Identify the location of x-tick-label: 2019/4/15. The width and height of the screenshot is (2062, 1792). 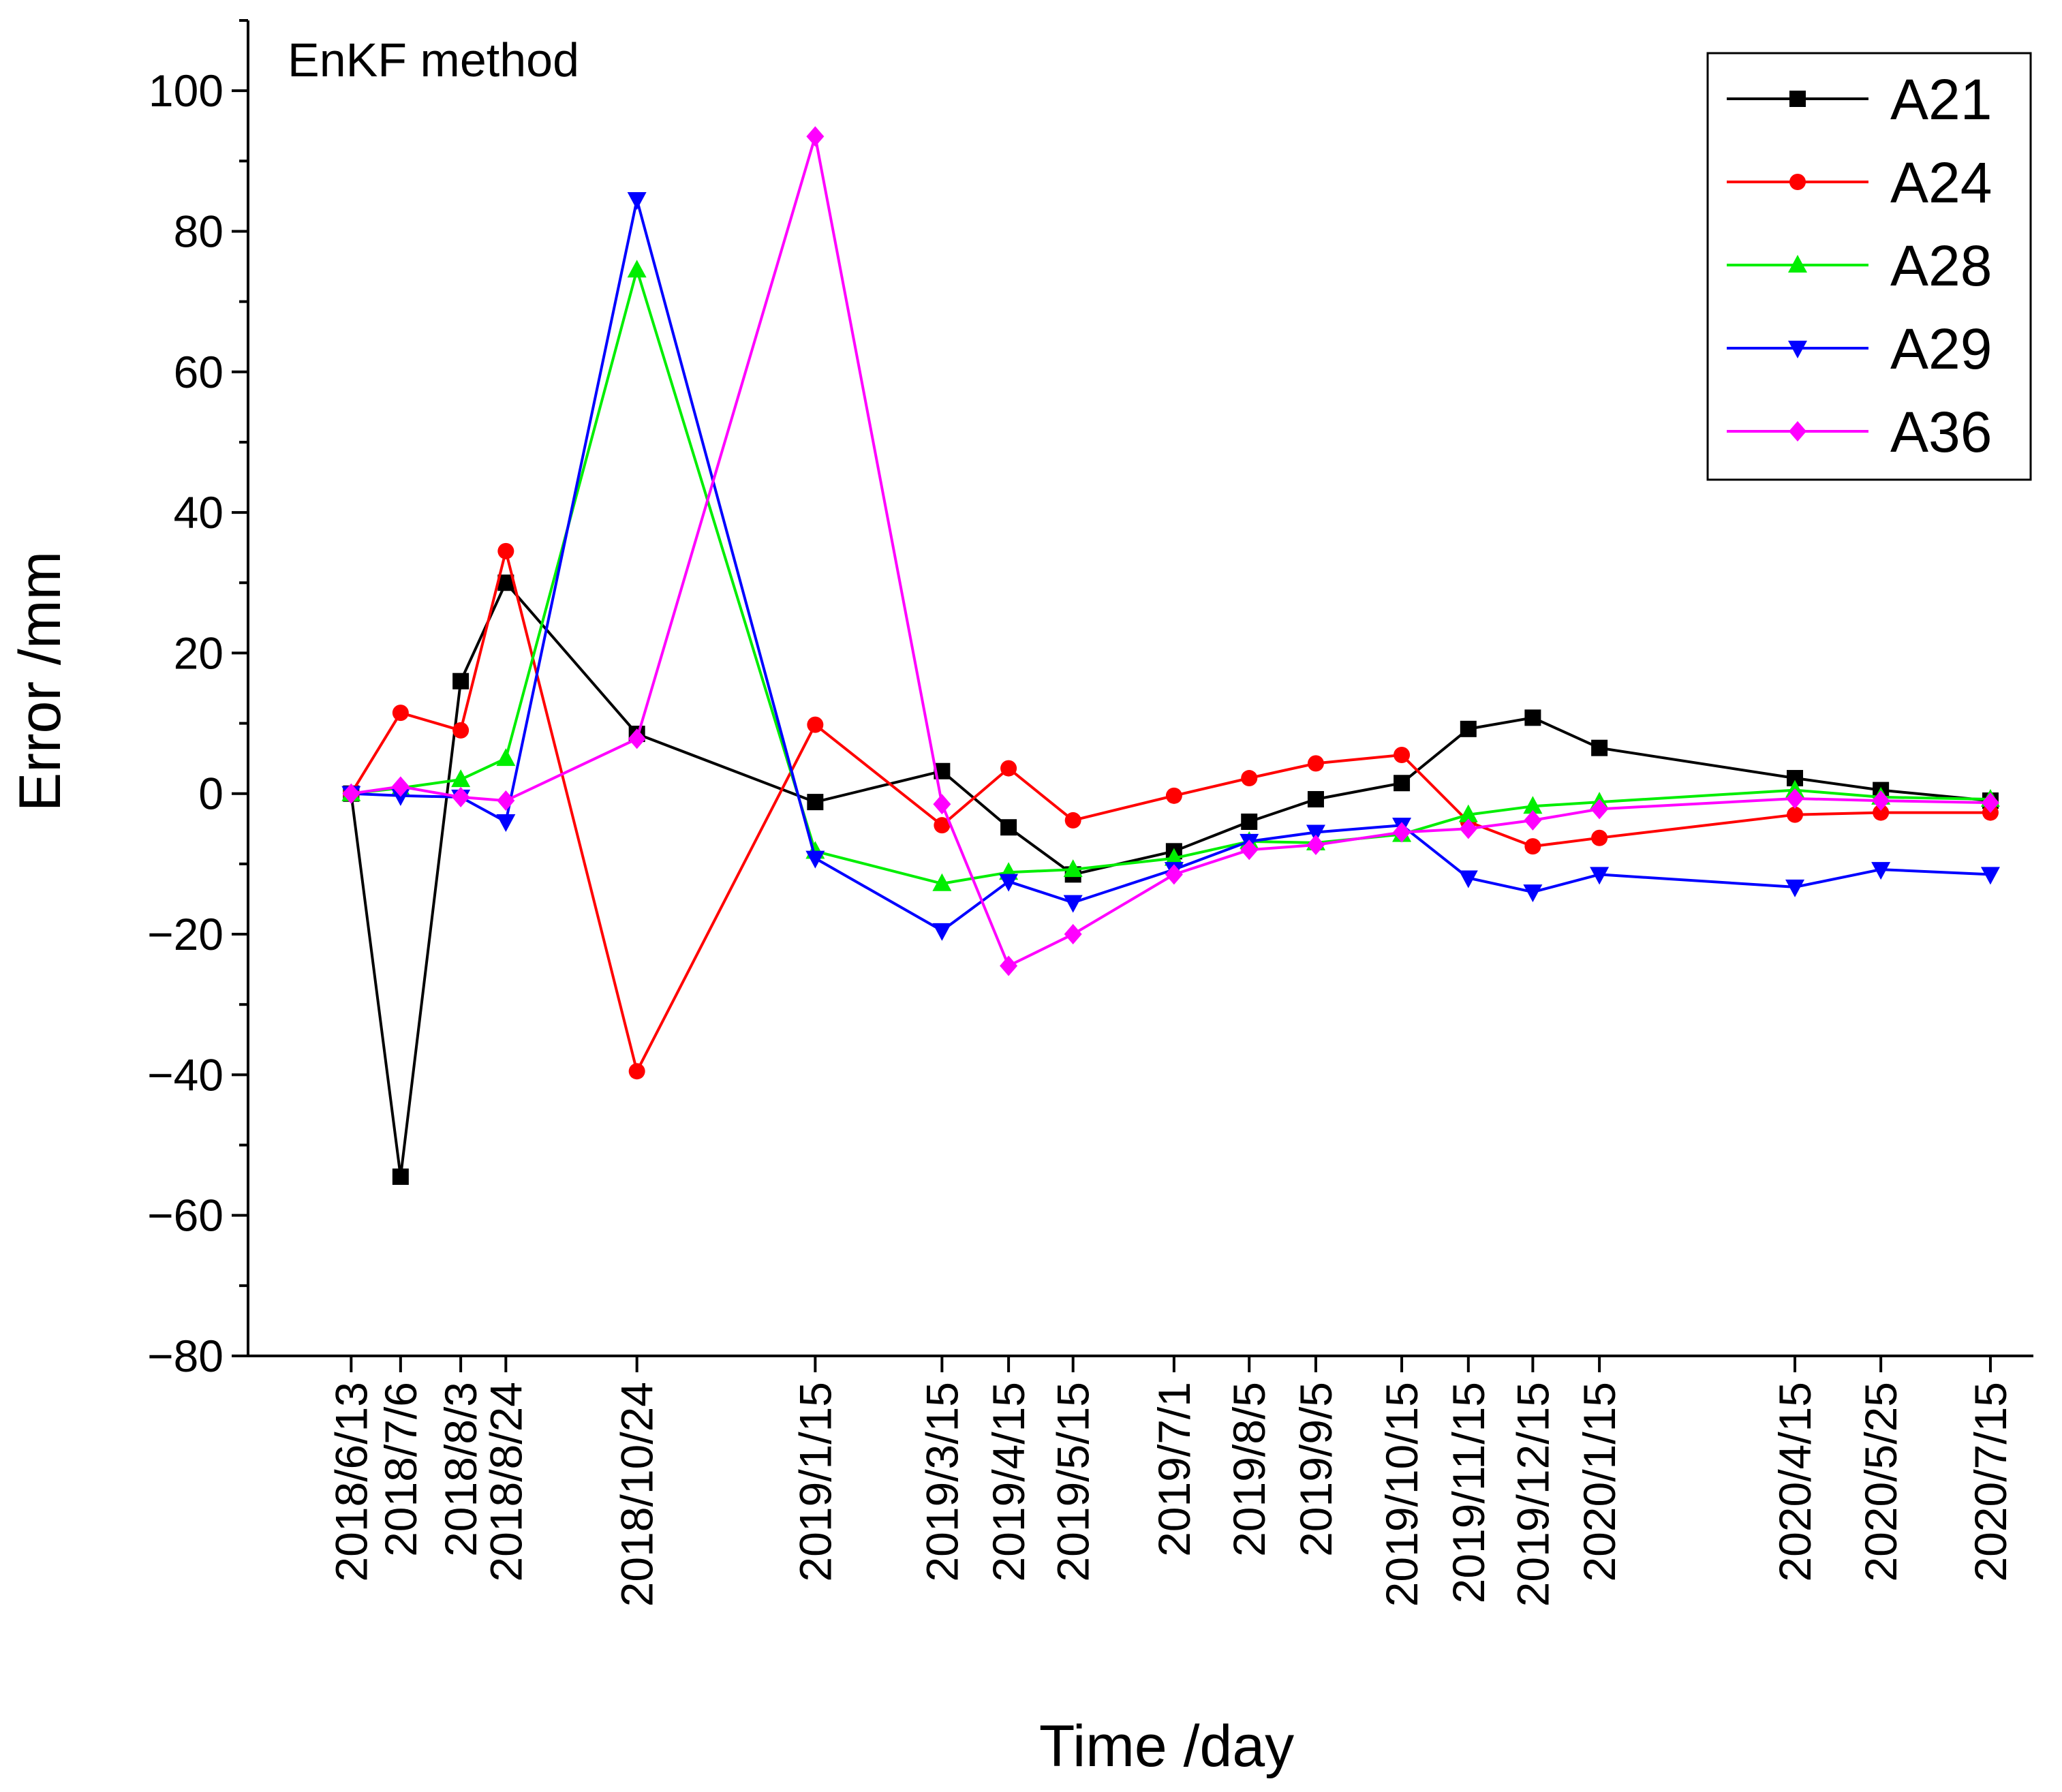
(1008, 1482).